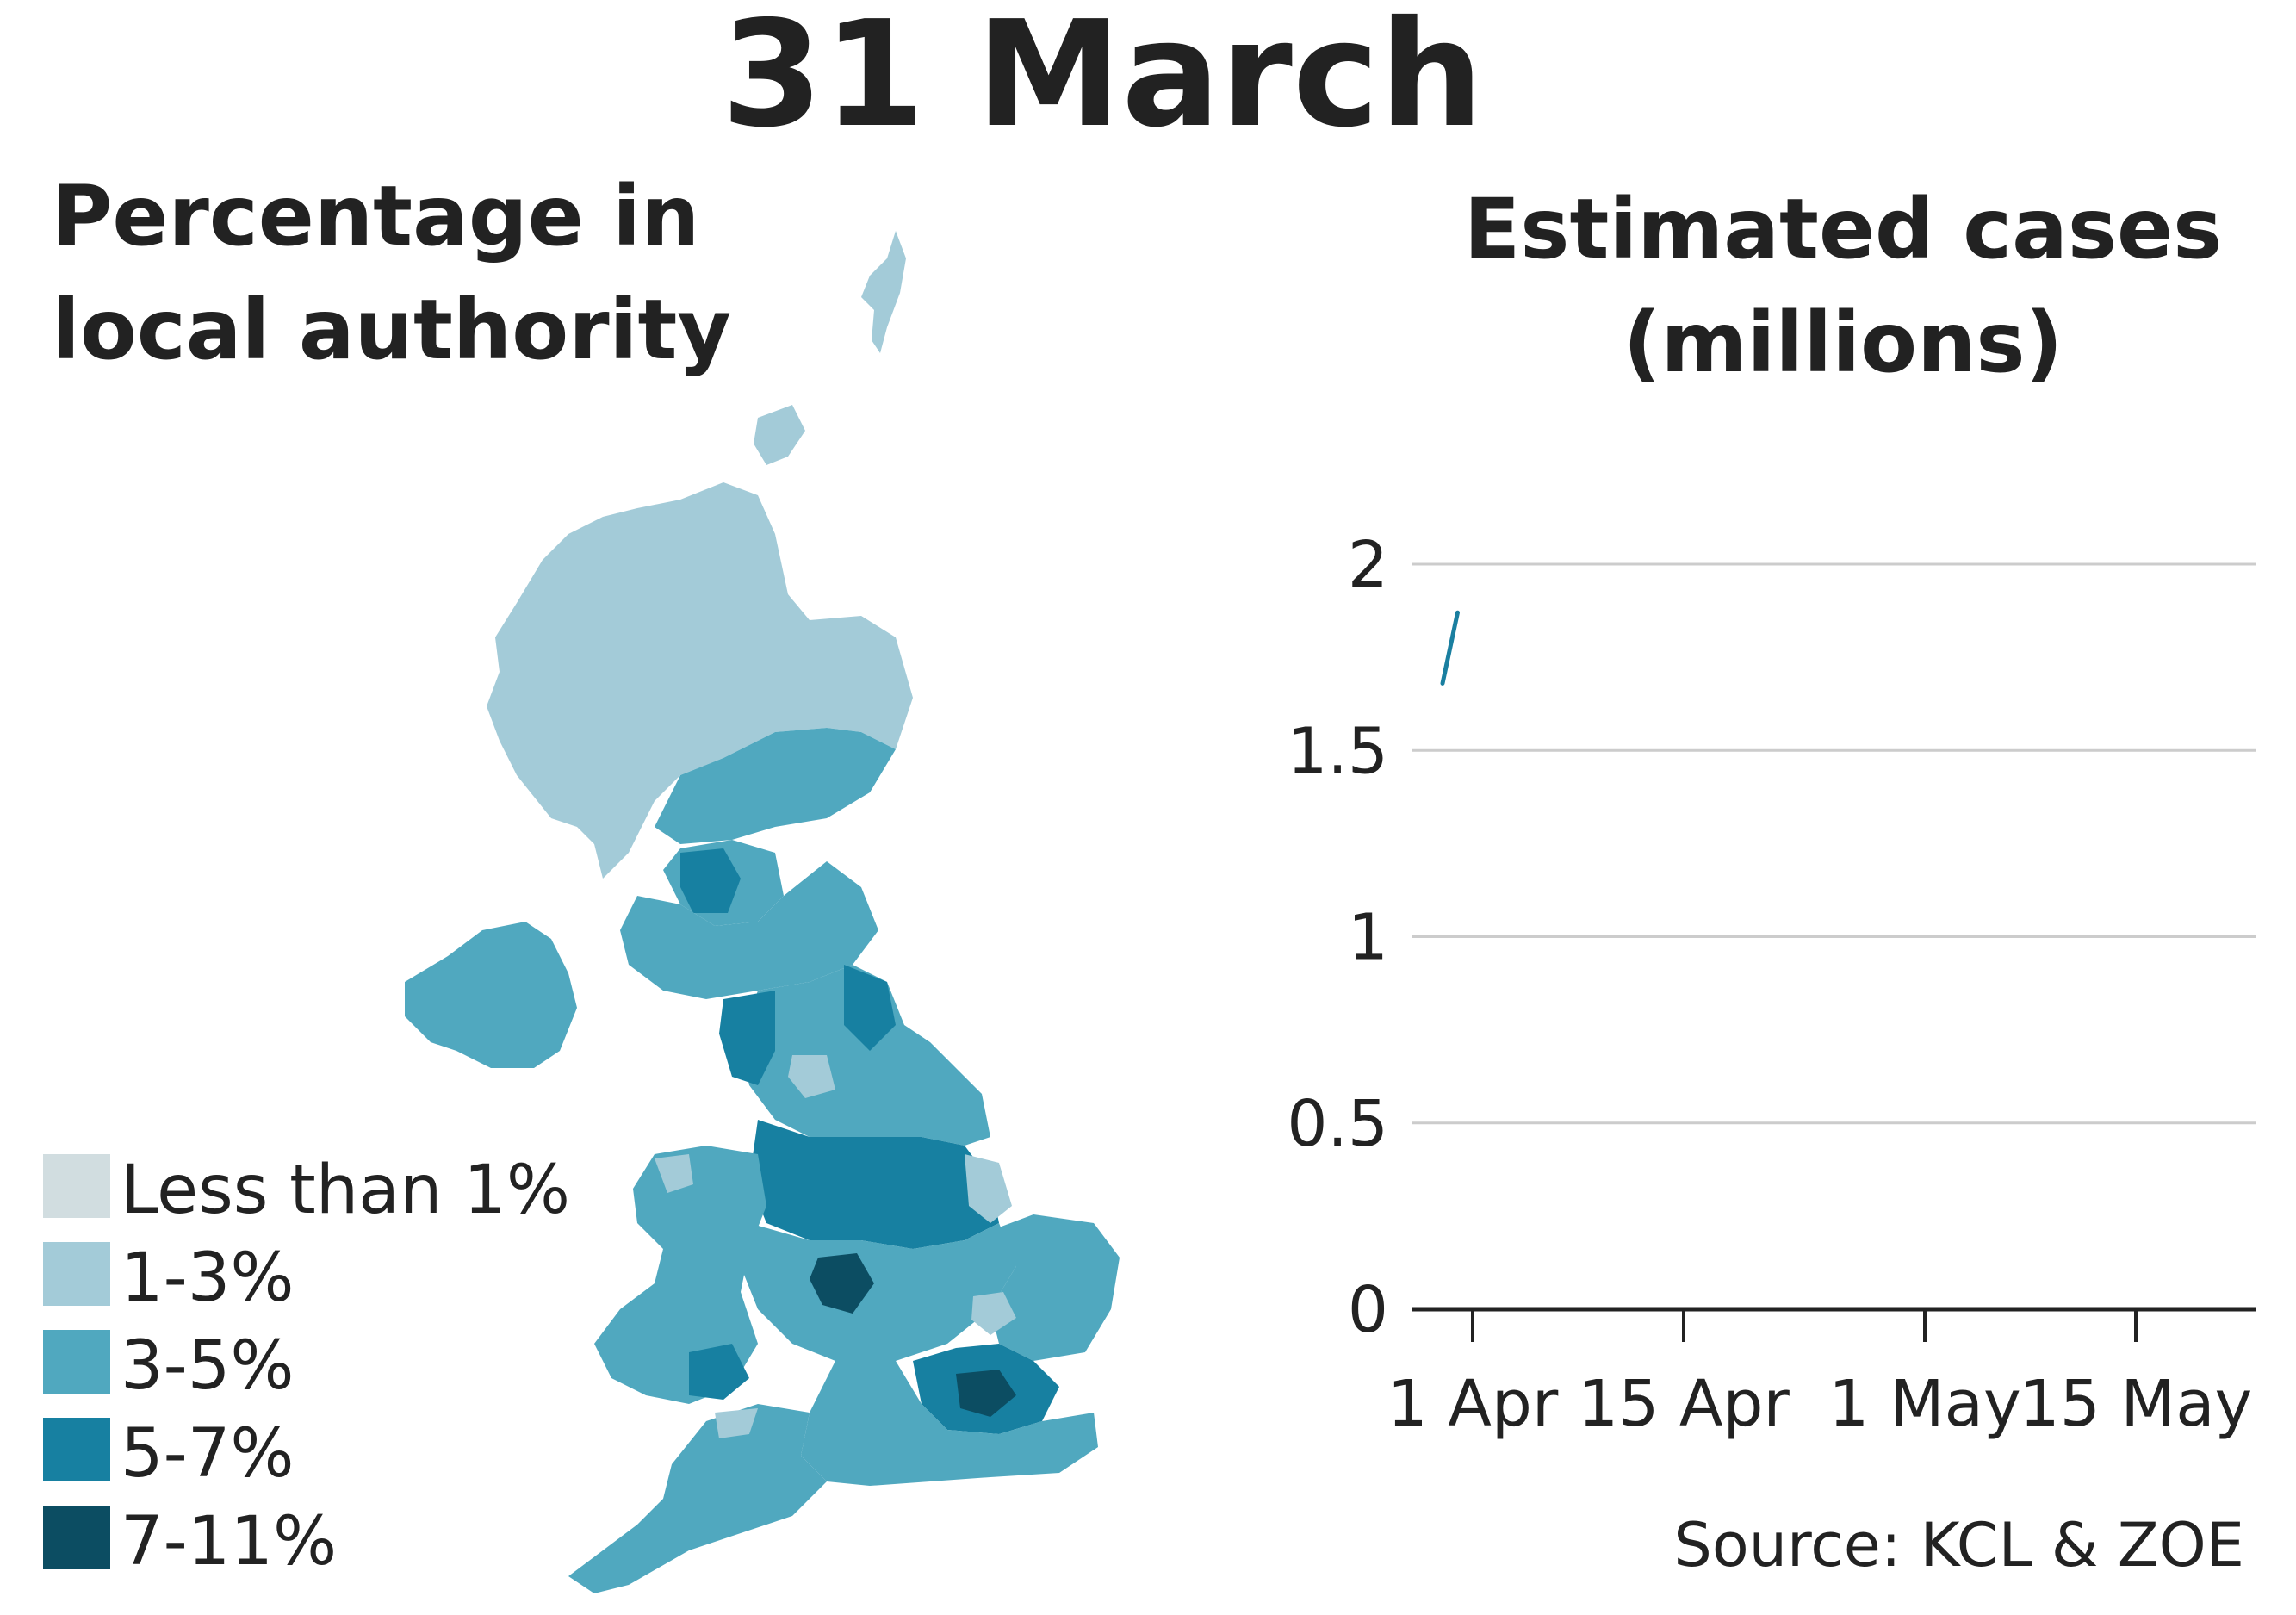  I want to click on legend-label: 3-5%, so click(208, 1366).